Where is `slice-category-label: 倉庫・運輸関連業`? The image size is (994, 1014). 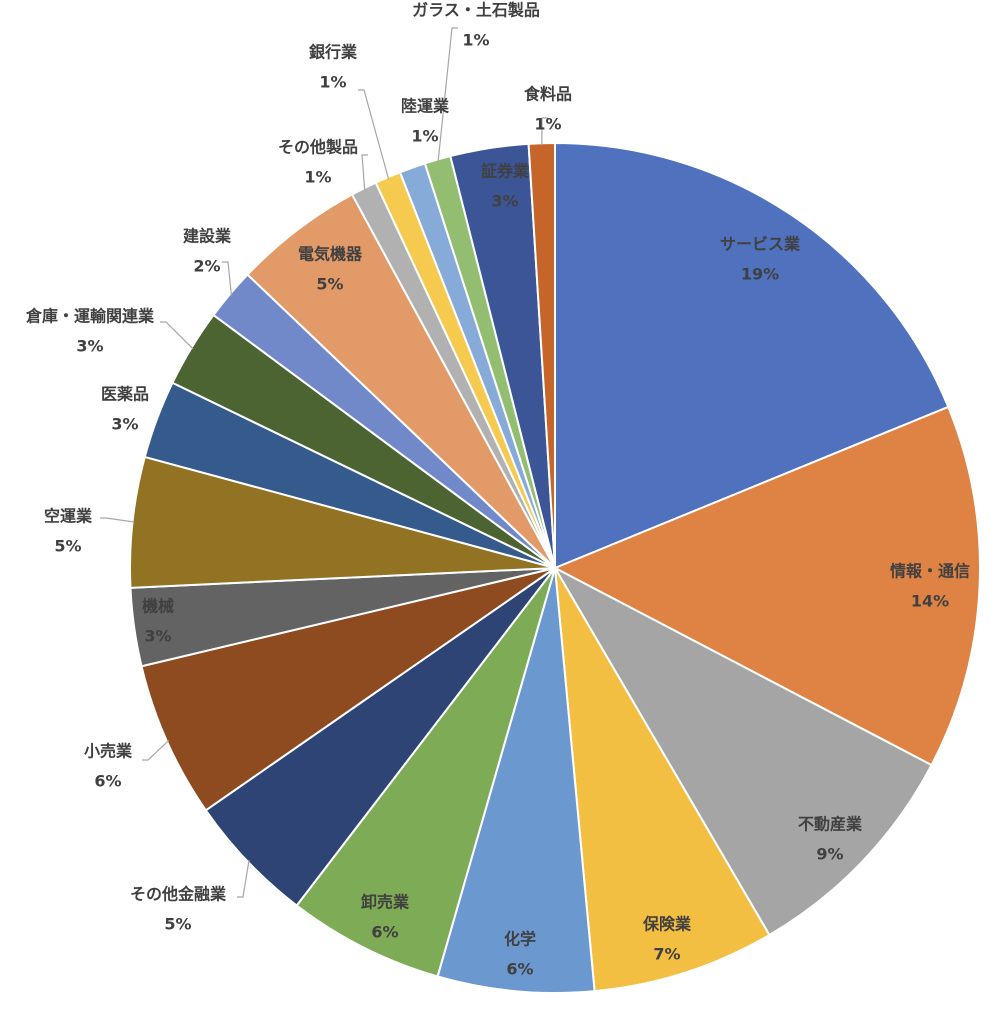 slice-category-label: 倉庫・運輸関連業 is located at coordinates (90, 316).